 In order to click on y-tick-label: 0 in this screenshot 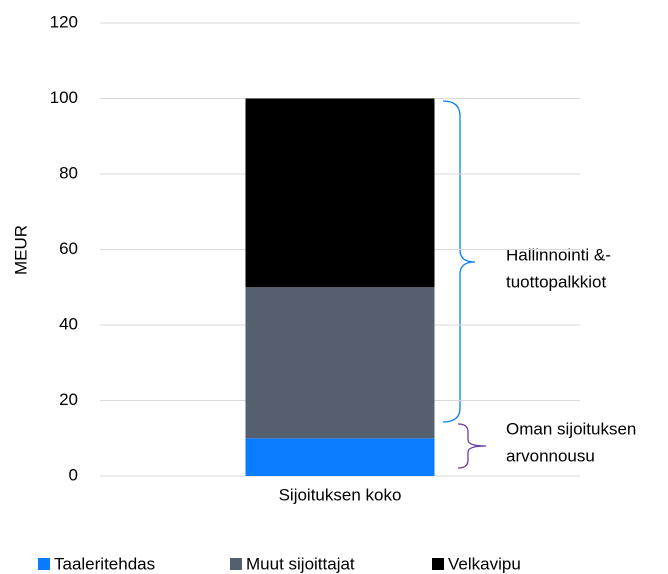, I will do `click(73, 474)`.